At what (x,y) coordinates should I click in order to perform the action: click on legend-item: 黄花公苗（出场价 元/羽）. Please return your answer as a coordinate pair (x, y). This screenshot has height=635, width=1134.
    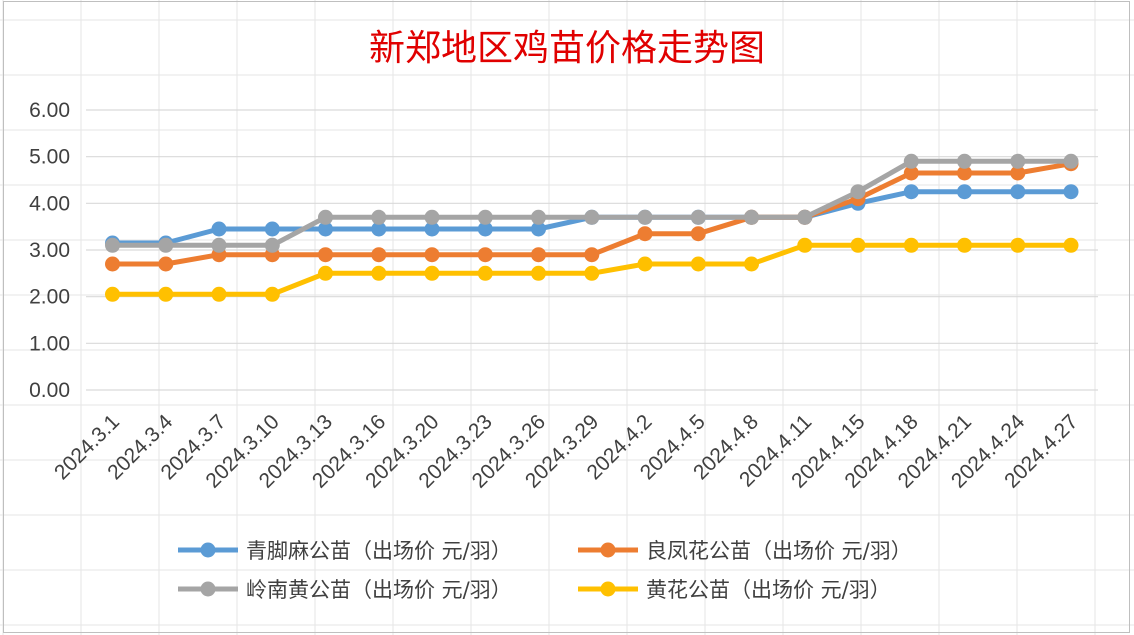
    Looking at the image, I should click on (734, 590).